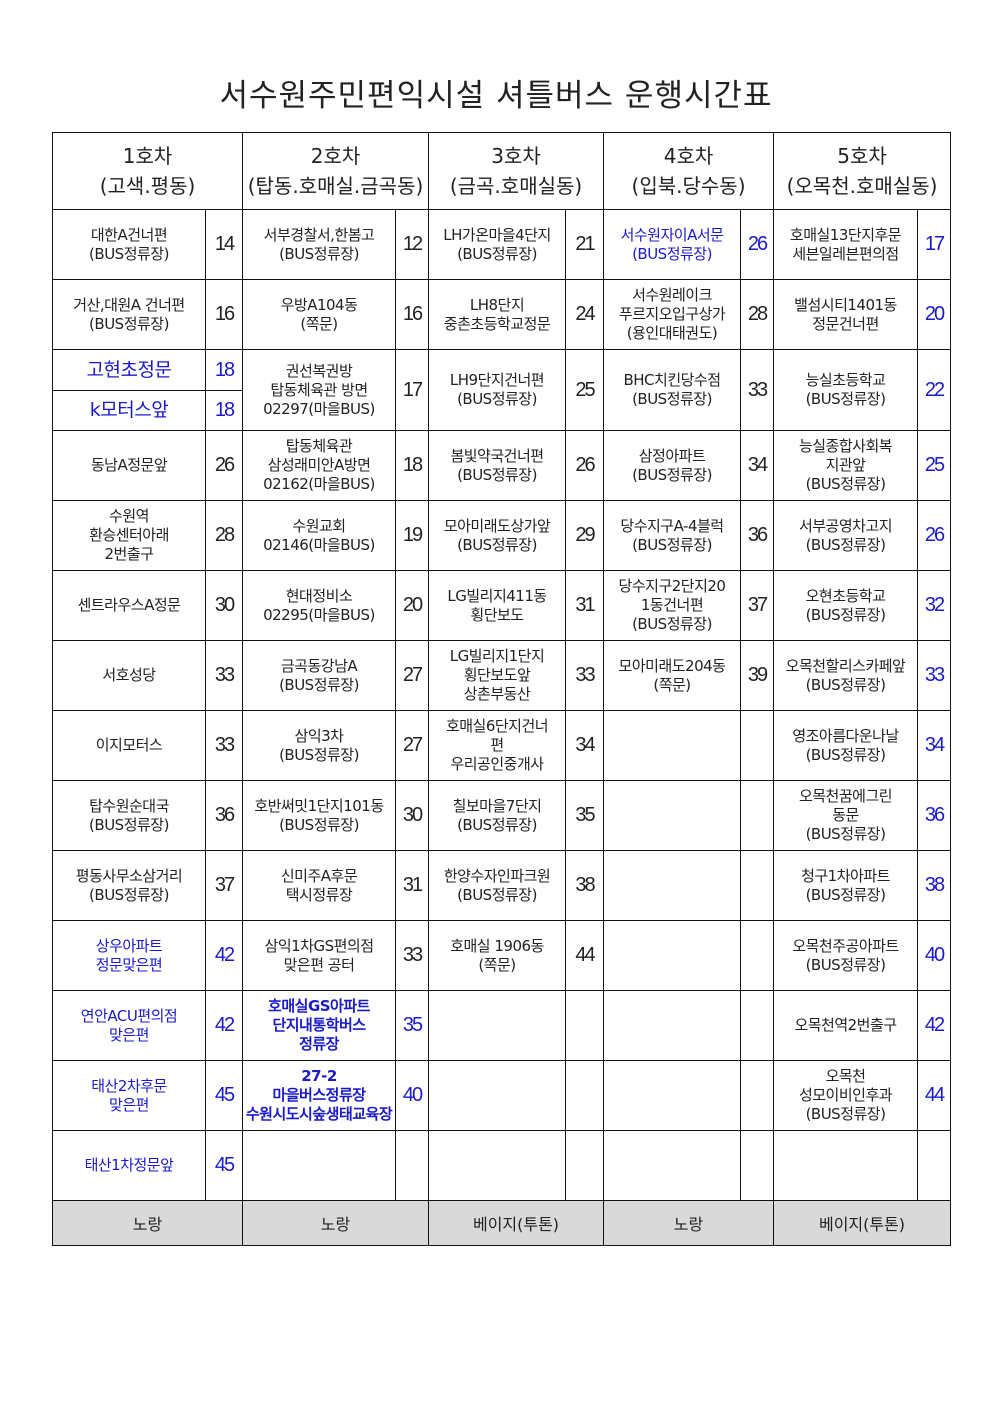 The width and height of the screenshot is (992, 1403). What do you see at coordinates (129, 535) in the screenshot?
I see `stop-name: 수원역 환승센터아래 2번출구` at bounding box center [129, 535].